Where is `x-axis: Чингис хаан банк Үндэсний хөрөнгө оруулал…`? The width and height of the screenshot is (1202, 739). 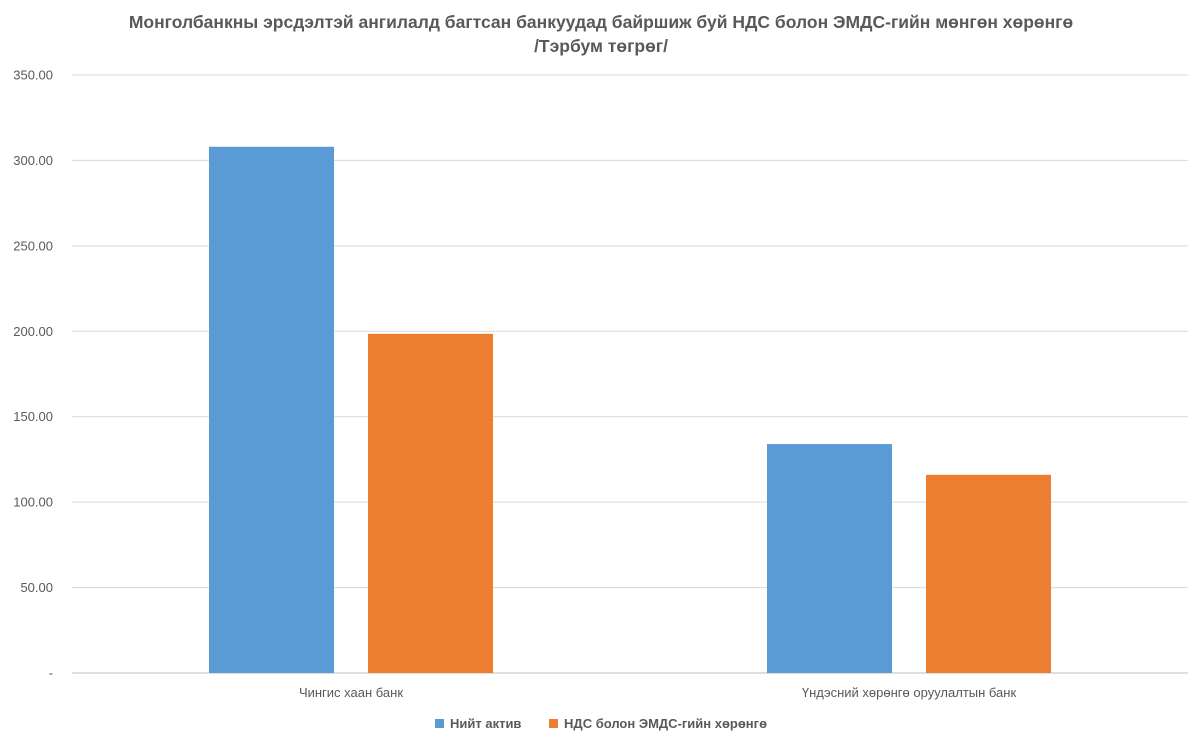
x-axis: Чингис хаан банк Үндэсний хөрөнгө оруулал… is located at coordinates (657, 692).